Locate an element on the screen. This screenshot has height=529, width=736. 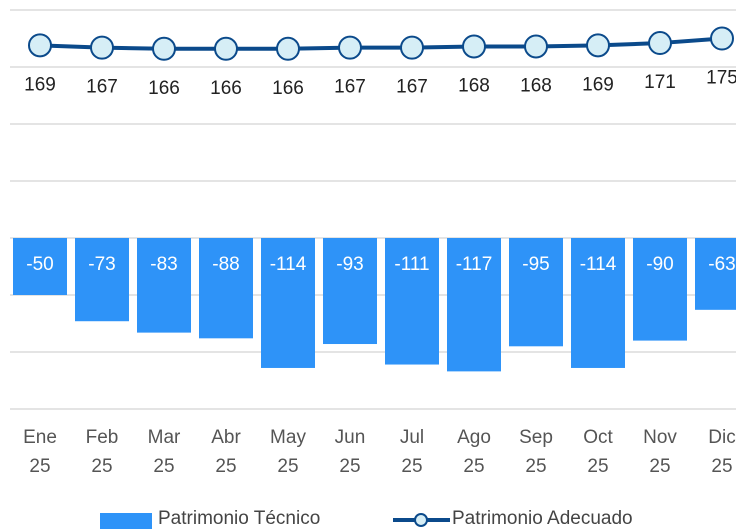
bar-value-label: -83 is located at coordinates (163, 264).